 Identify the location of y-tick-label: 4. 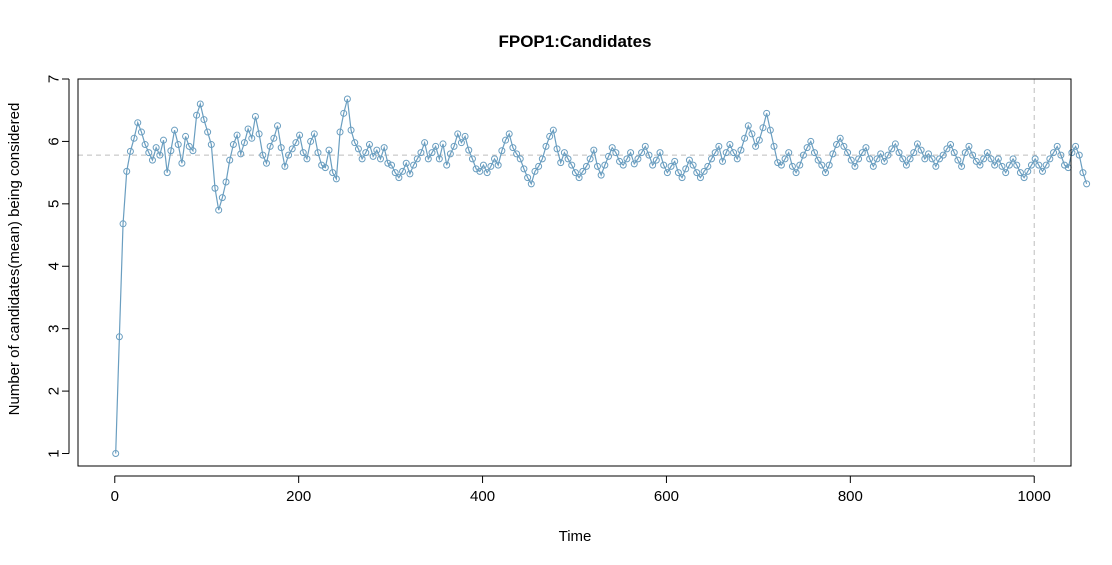
(53, 266).